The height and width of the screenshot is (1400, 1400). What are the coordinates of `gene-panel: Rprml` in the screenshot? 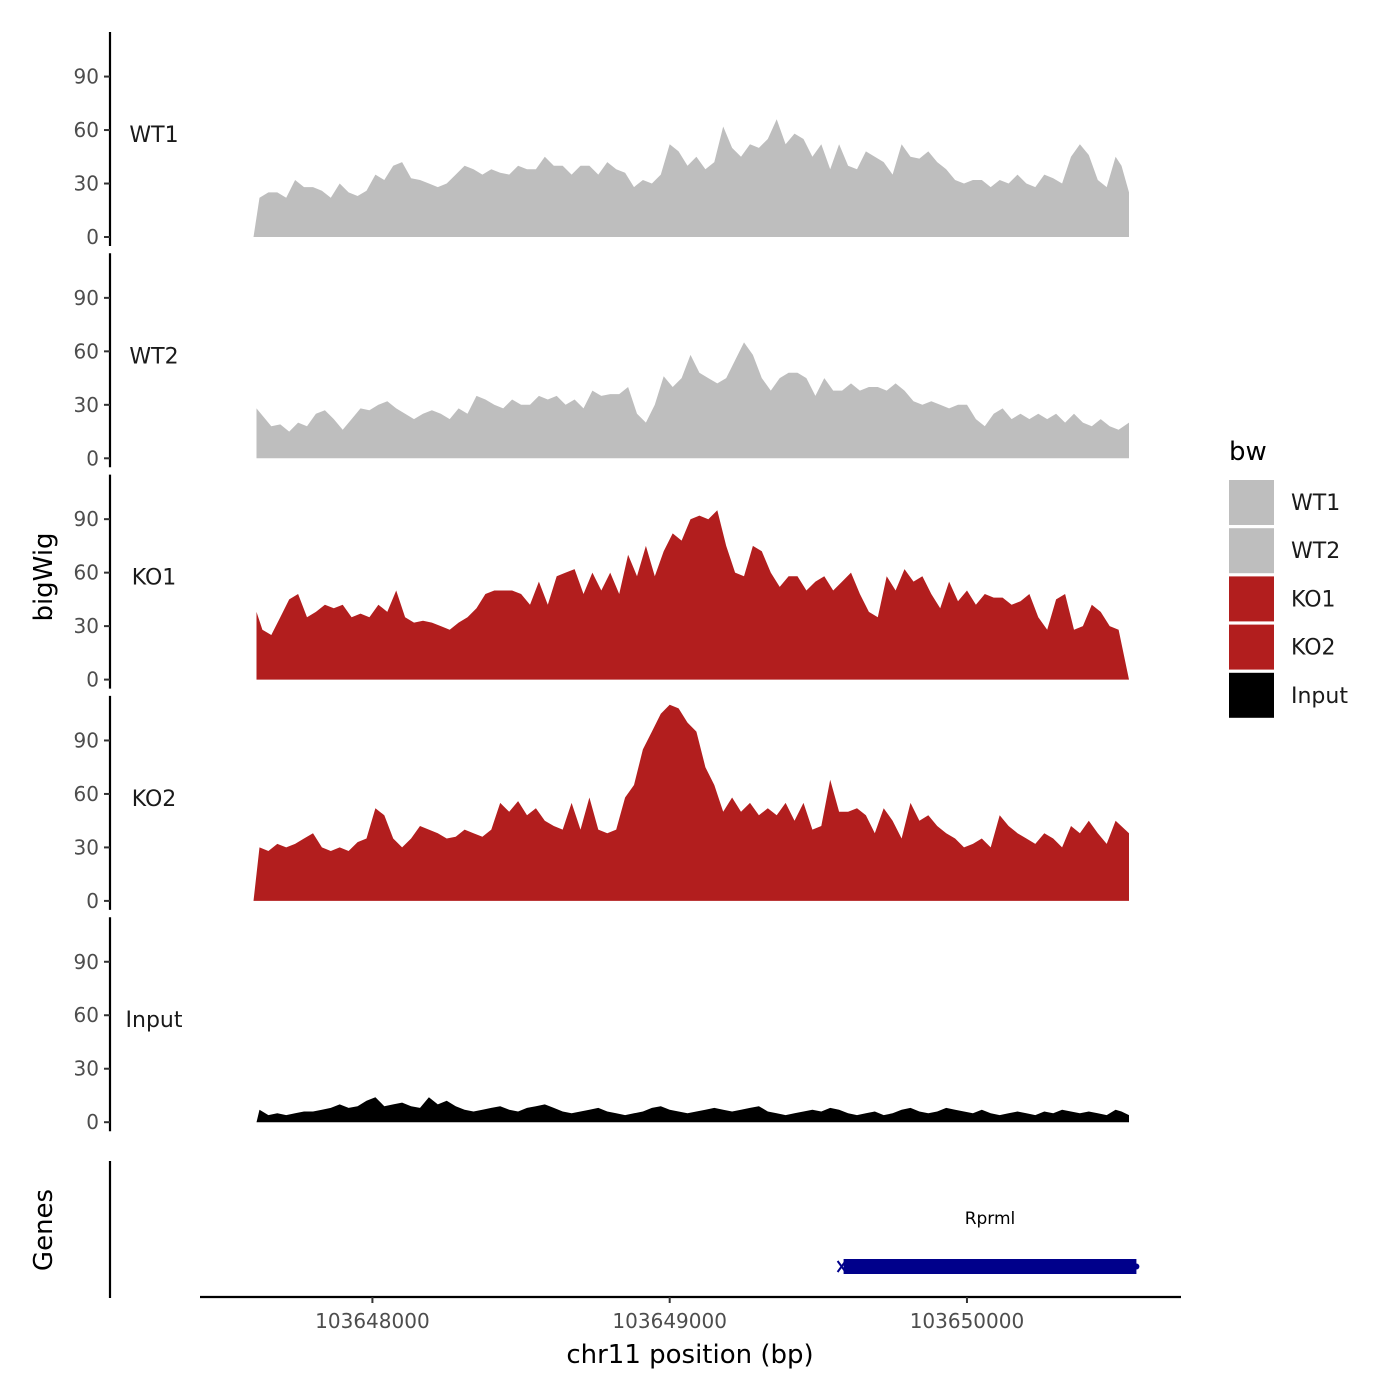 It's located at (624, 1229).